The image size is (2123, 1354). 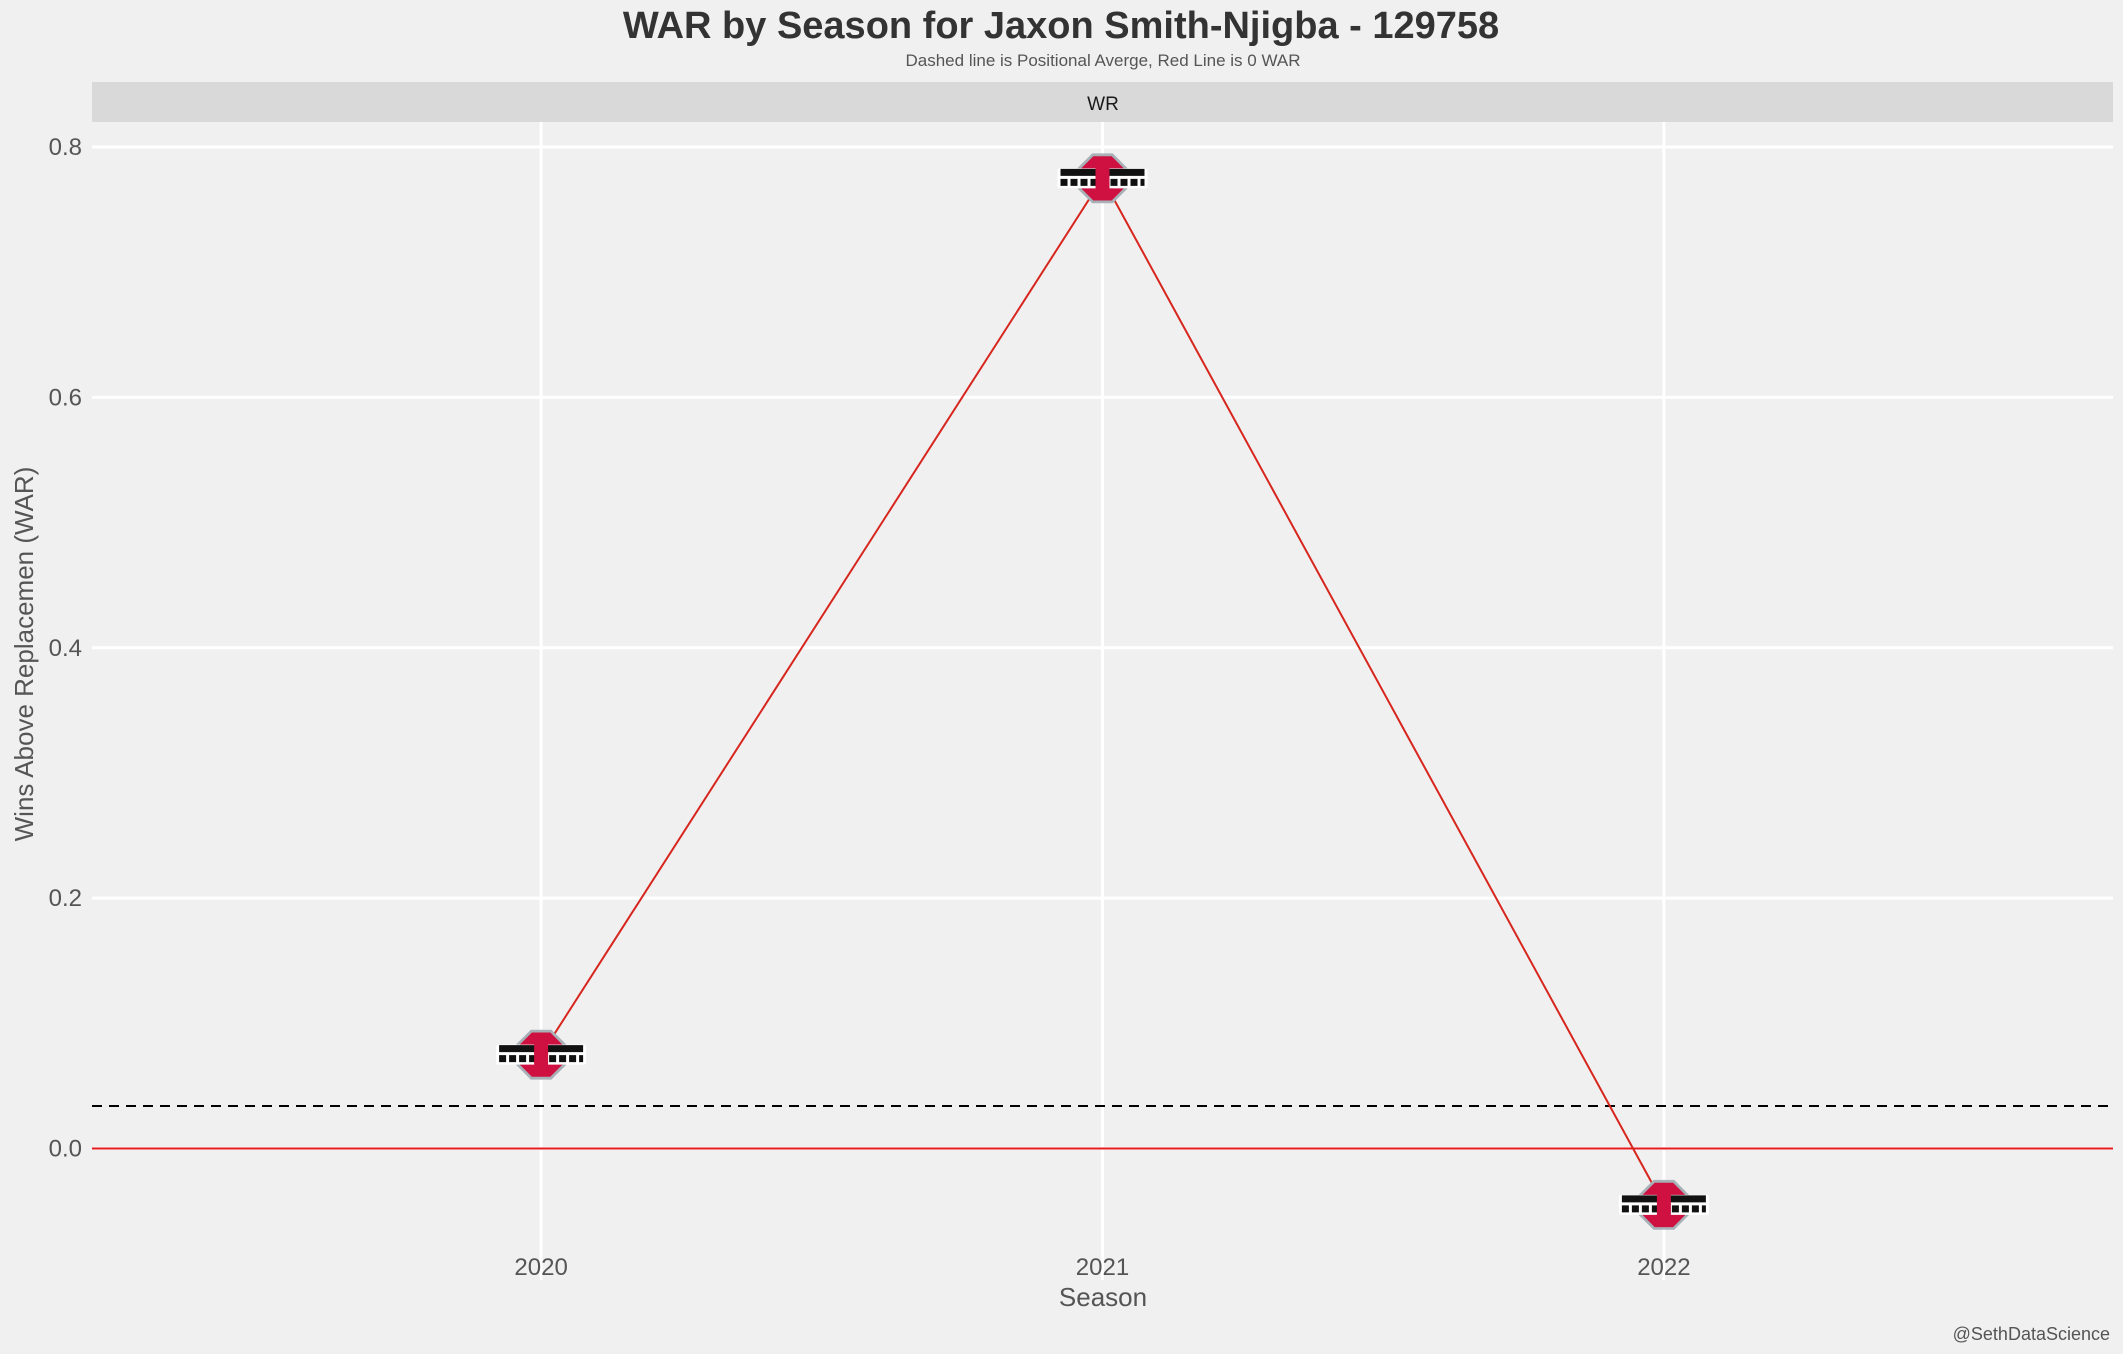 What do you see at coordinates (24, 654) in the screenshot?
I see `y-axis-title: Wins Above Replacemen (WAR)` at bounding box center [24, 654].